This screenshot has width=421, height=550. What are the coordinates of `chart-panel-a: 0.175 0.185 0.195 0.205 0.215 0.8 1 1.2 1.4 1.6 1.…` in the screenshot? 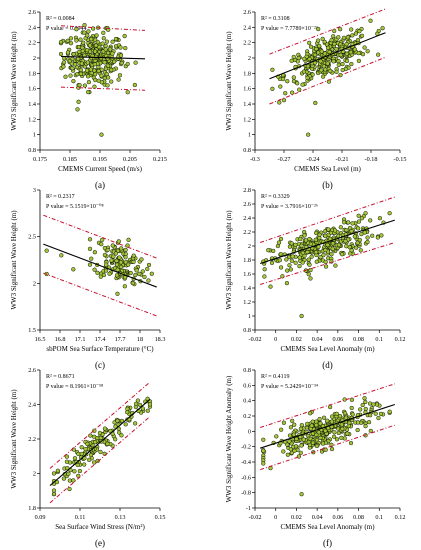 It's located at (88, 99).